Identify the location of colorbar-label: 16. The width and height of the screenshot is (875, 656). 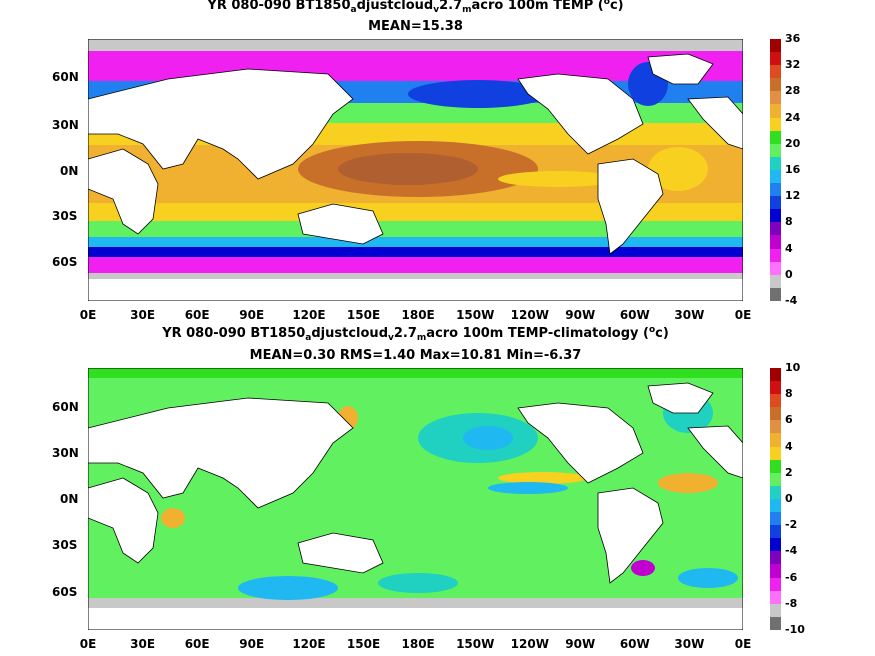
(793, 169).